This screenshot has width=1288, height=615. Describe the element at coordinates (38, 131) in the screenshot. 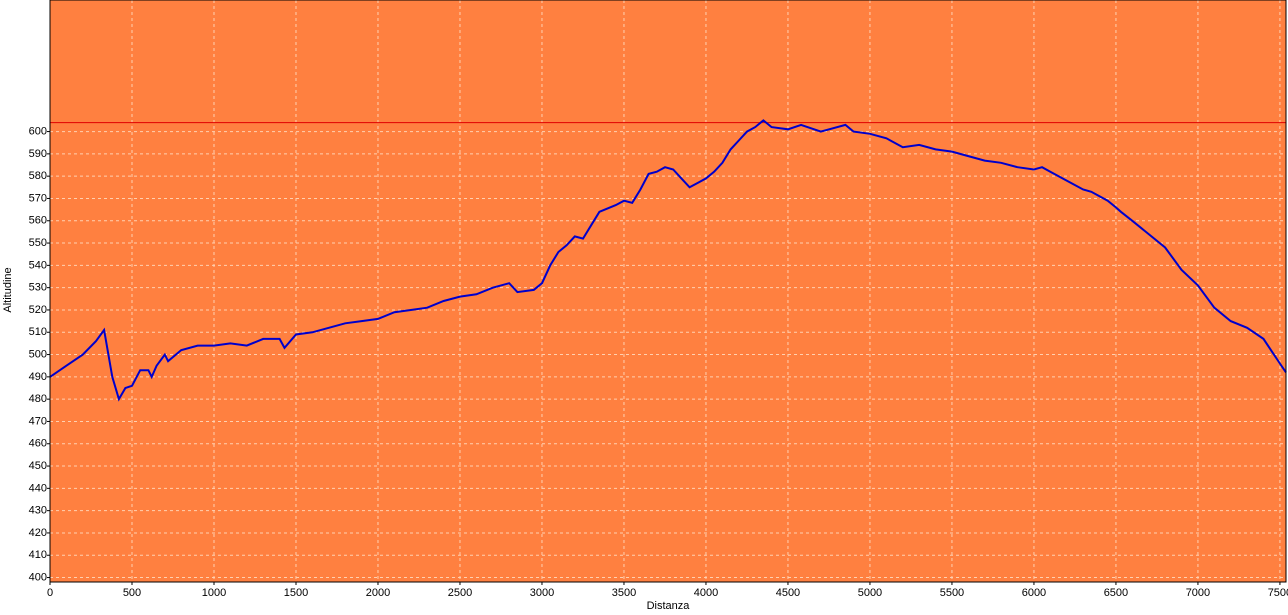

I see `y-tick-label: 600` at that location.